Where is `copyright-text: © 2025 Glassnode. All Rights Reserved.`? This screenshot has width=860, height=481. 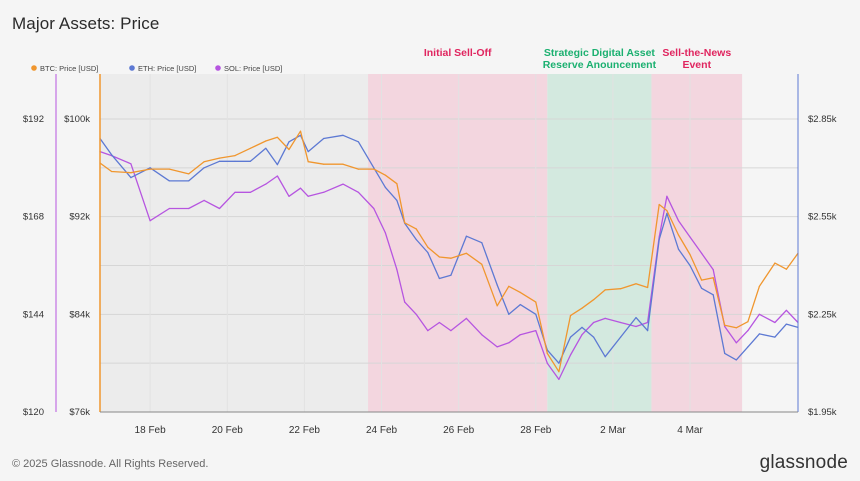 copyright-text: © 2025 Glassnode. All Rights Reserved. is located at coordinates (110, 464).